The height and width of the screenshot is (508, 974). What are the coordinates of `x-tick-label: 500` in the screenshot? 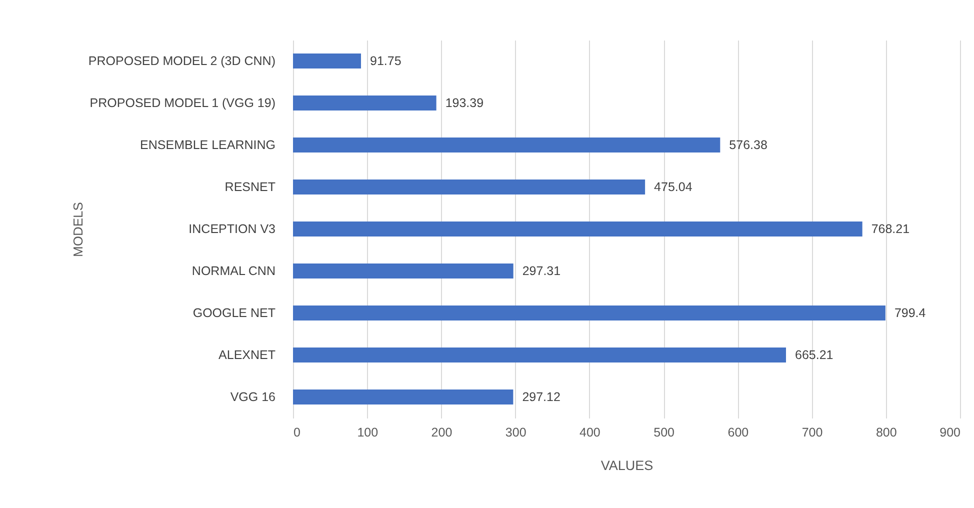 It's located at (664, 433).